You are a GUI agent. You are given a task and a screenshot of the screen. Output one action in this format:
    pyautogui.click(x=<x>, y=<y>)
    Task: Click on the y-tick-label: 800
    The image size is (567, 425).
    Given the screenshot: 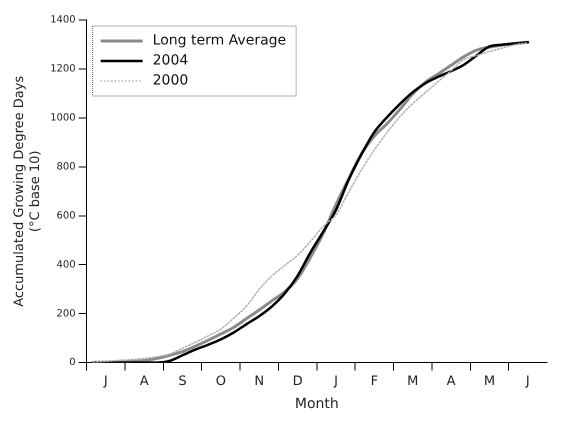 What is the action you would take?
    pyautogui.click(x=66, y=166)
    